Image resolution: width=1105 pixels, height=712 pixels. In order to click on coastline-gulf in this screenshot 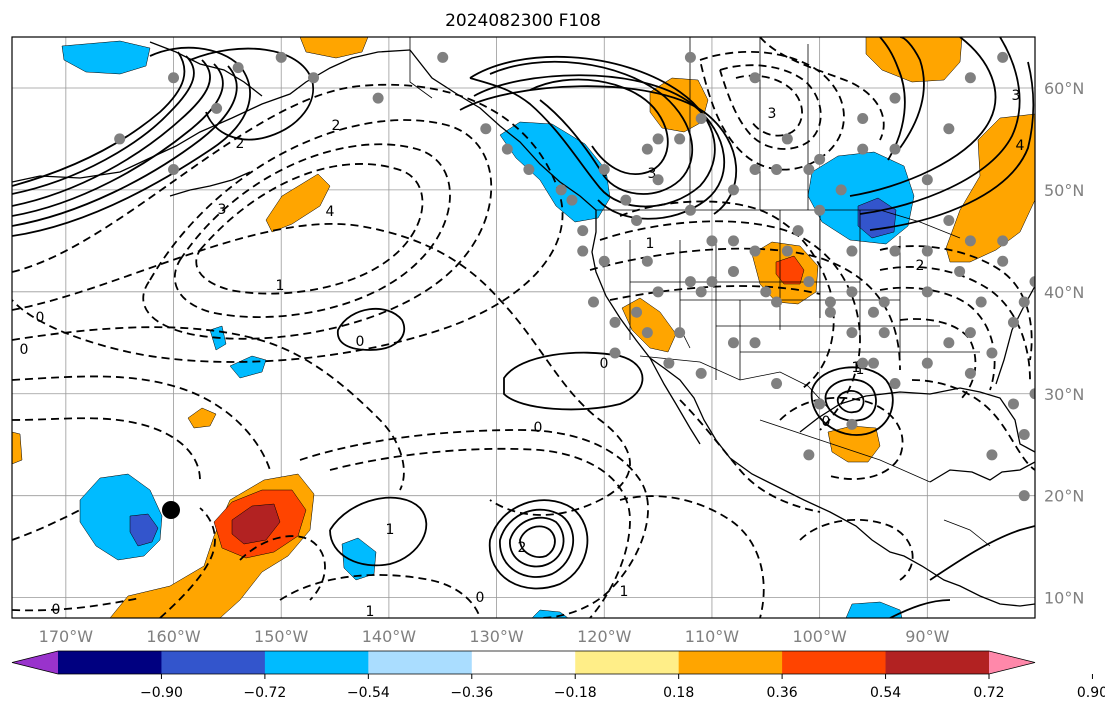, I will do `click(917, 420)`.